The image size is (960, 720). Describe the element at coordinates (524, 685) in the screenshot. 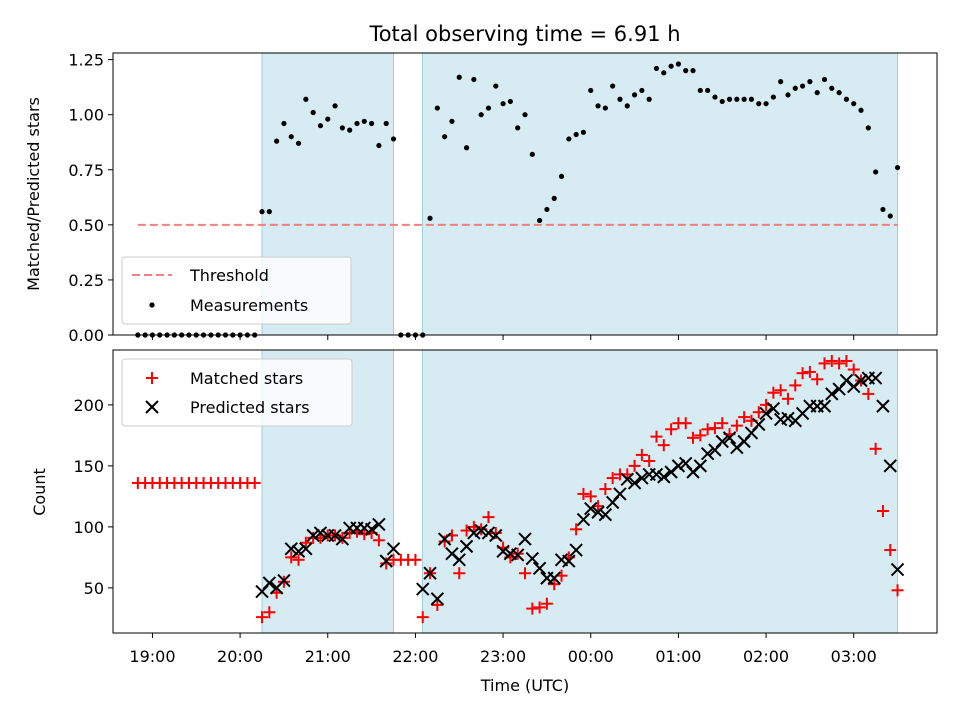

I see `time-axis-label: Time (UTC)` at that location.